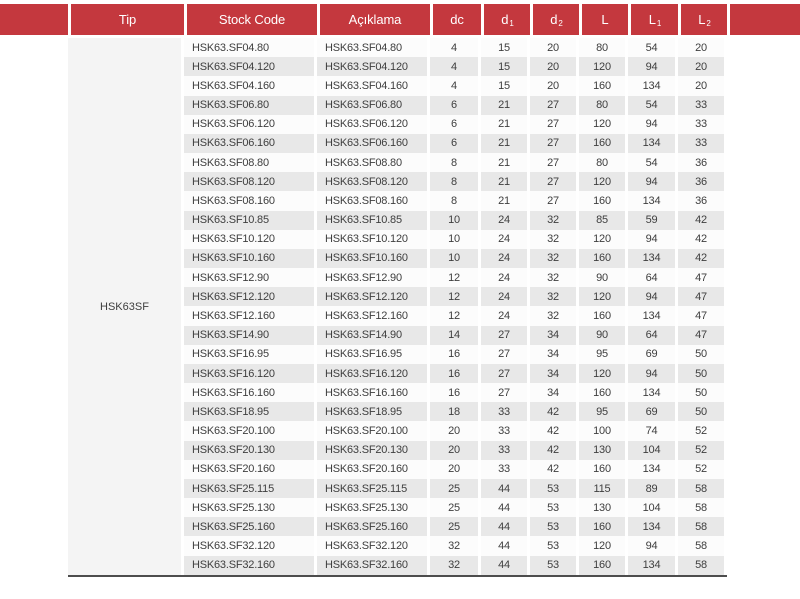 Image resolution: width=800 pixels, height=599 pixels. I want to click on cell-d2: 53, so click(553, 546).